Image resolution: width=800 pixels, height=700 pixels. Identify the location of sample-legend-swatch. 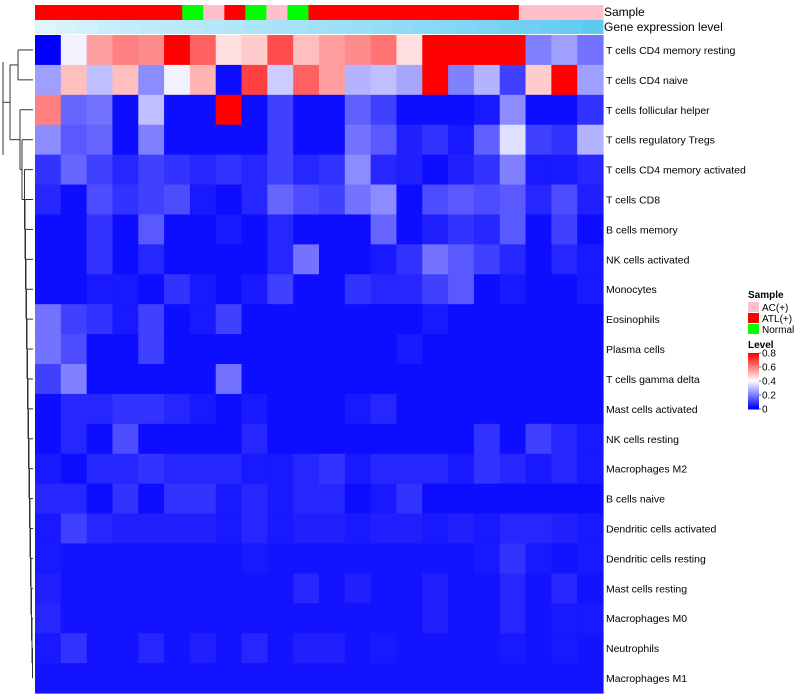
(753, 307).